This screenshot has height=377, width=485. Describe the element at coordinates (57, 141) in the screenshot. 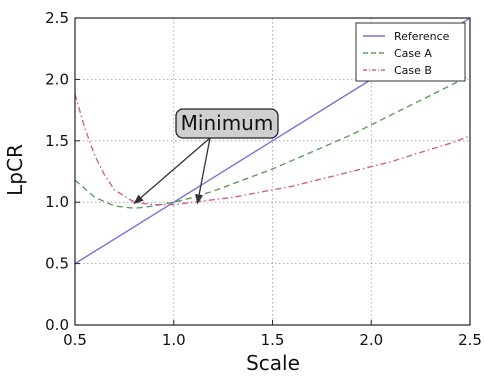

I see `y-tick-label: 1.5` at that location.